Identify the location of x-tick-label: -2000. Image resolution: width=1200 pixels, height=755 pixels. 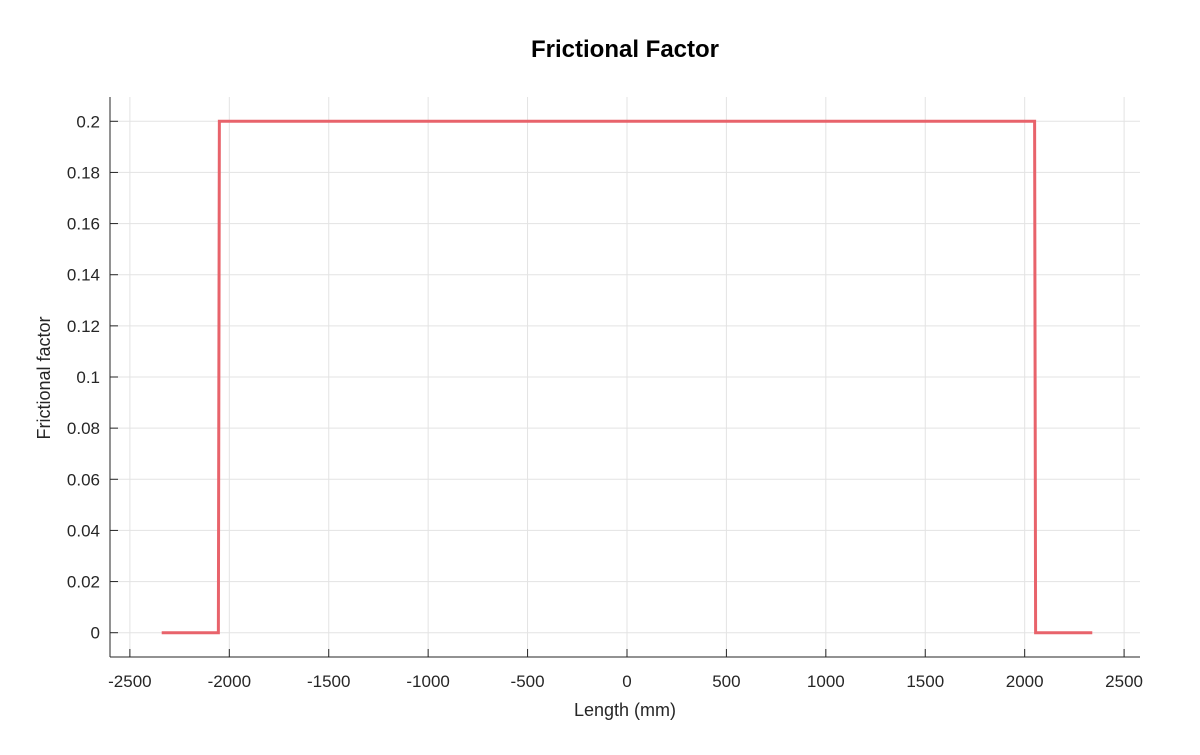
(229, 681).